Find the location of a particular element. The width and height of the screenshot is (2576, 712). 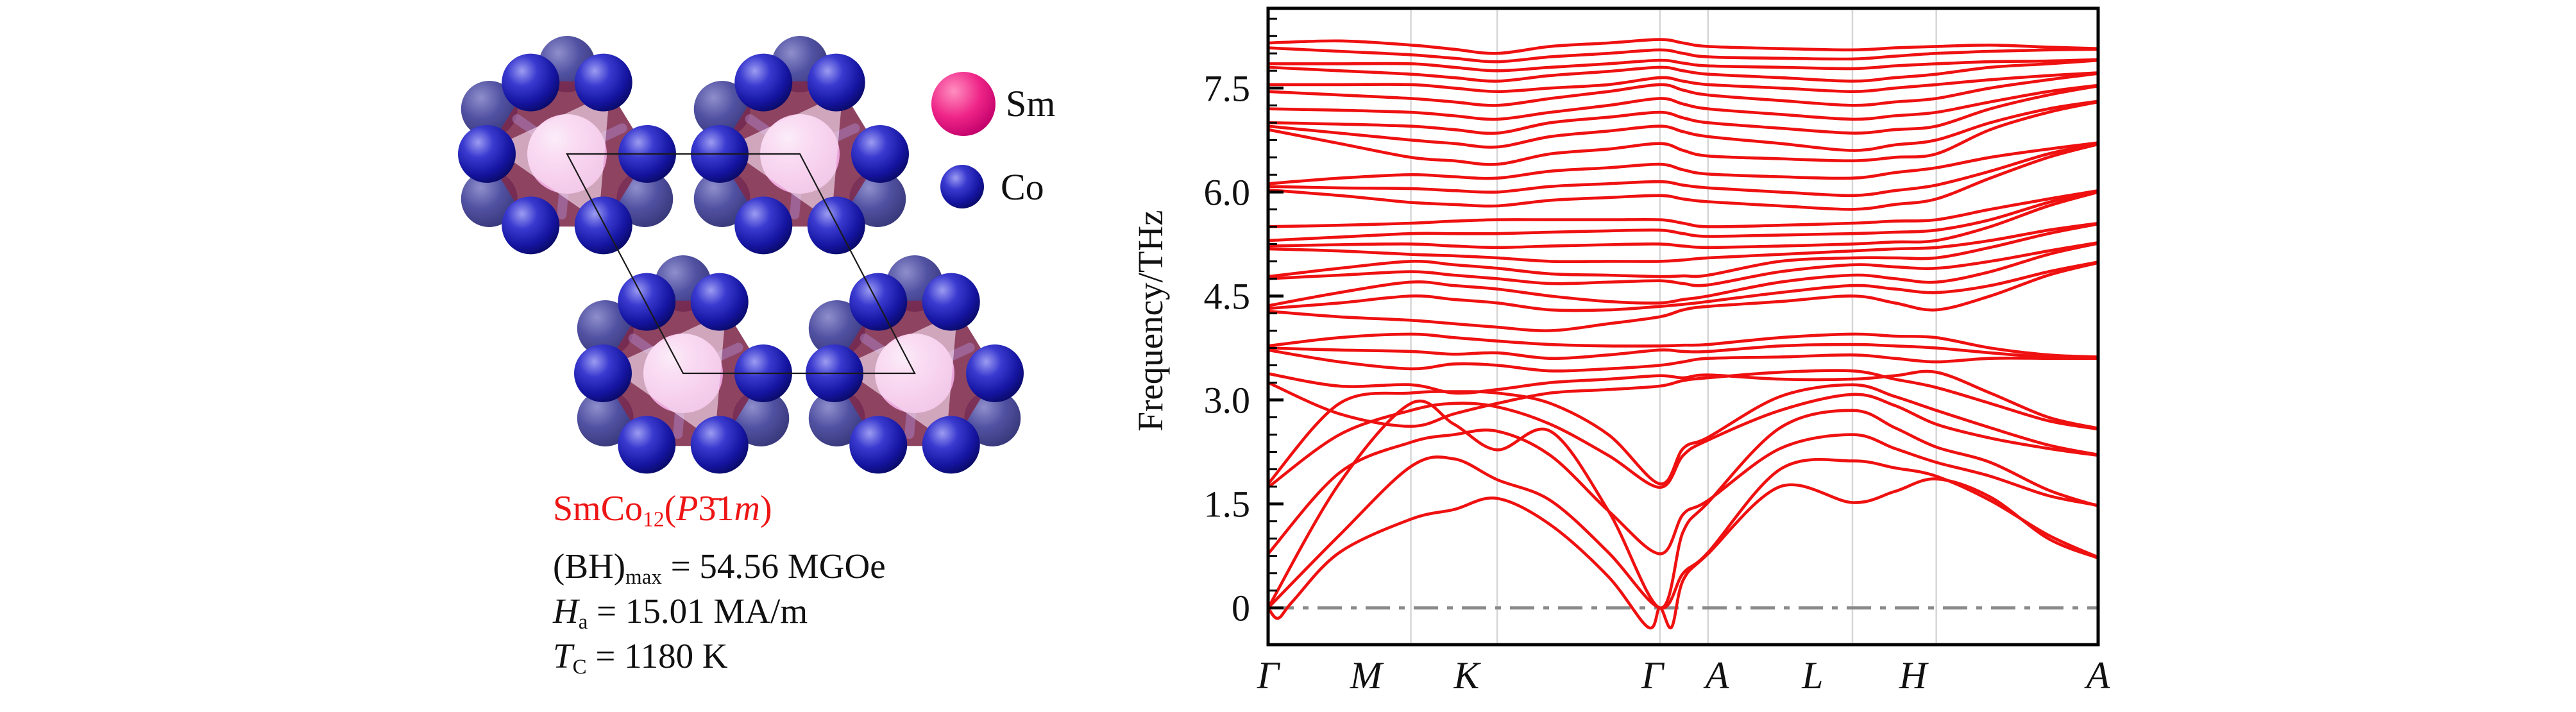

y-tick-label: 7.5 is located at coordinates (1227, 88).